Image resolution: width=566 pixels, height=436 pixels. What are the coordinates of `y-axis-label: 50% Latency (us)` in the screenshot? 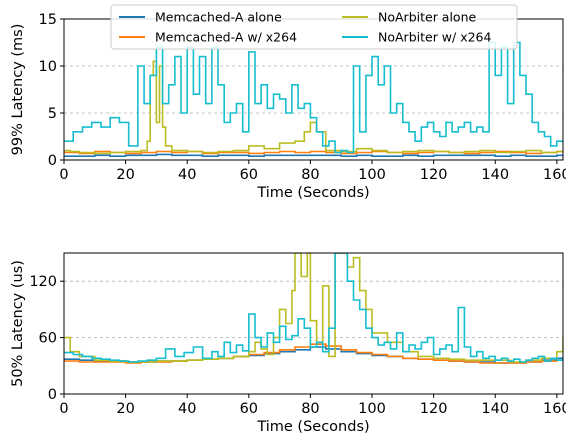 It's located at (18, 323).